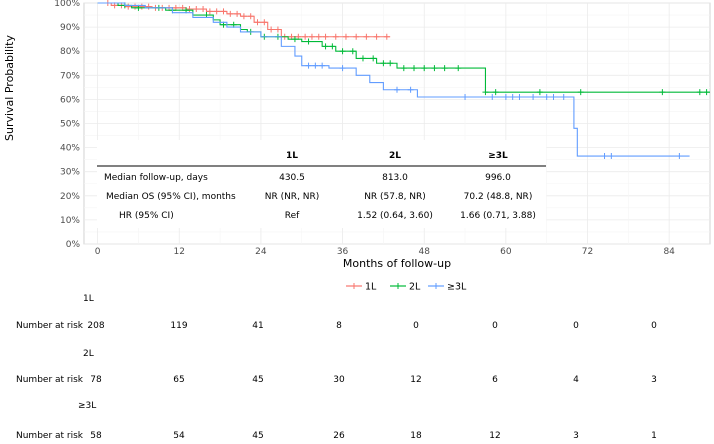  I want to click on y-tick-label: 20%, so click(70, 197).